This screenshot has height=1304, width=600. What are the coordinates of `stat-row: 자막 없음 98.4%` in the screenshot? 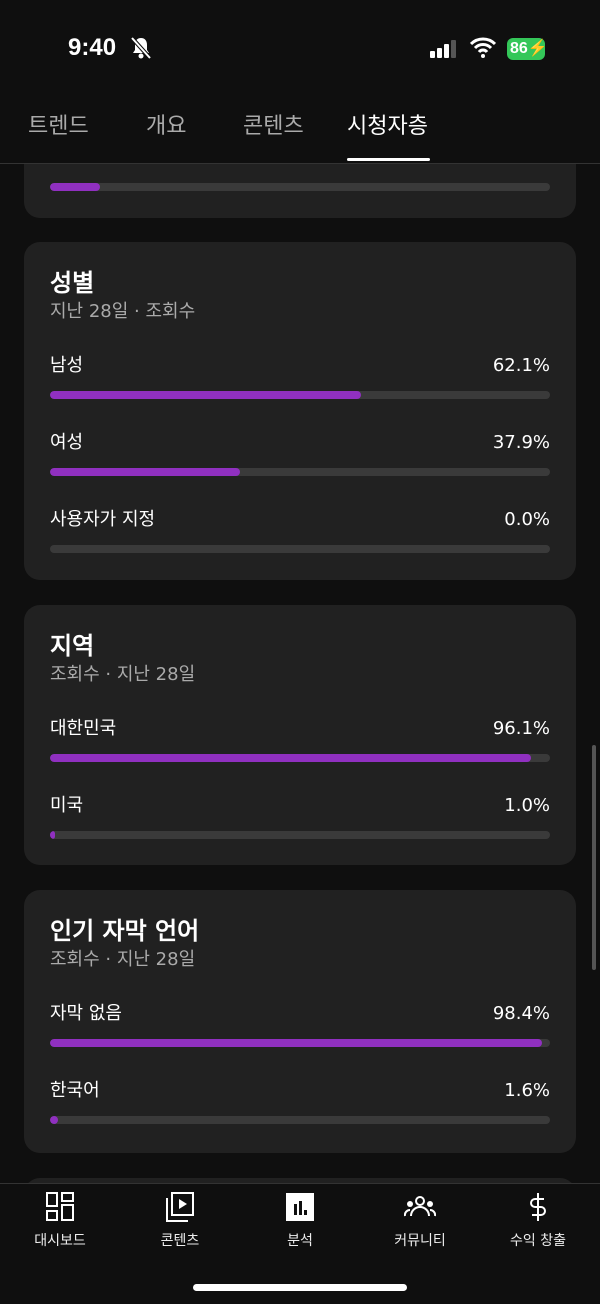 It's located at (300, 1039).